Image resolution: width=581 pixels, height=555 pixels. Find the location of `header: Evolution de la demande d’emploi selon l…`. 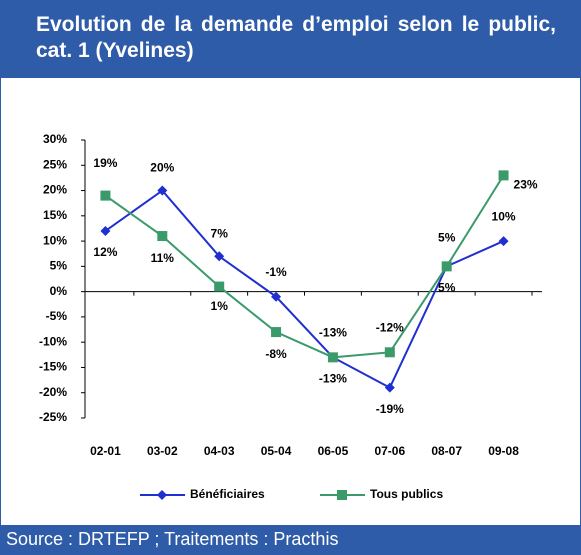

header: Evolution de la demande d’emploi selon l… is located at coordinates (290, 39).